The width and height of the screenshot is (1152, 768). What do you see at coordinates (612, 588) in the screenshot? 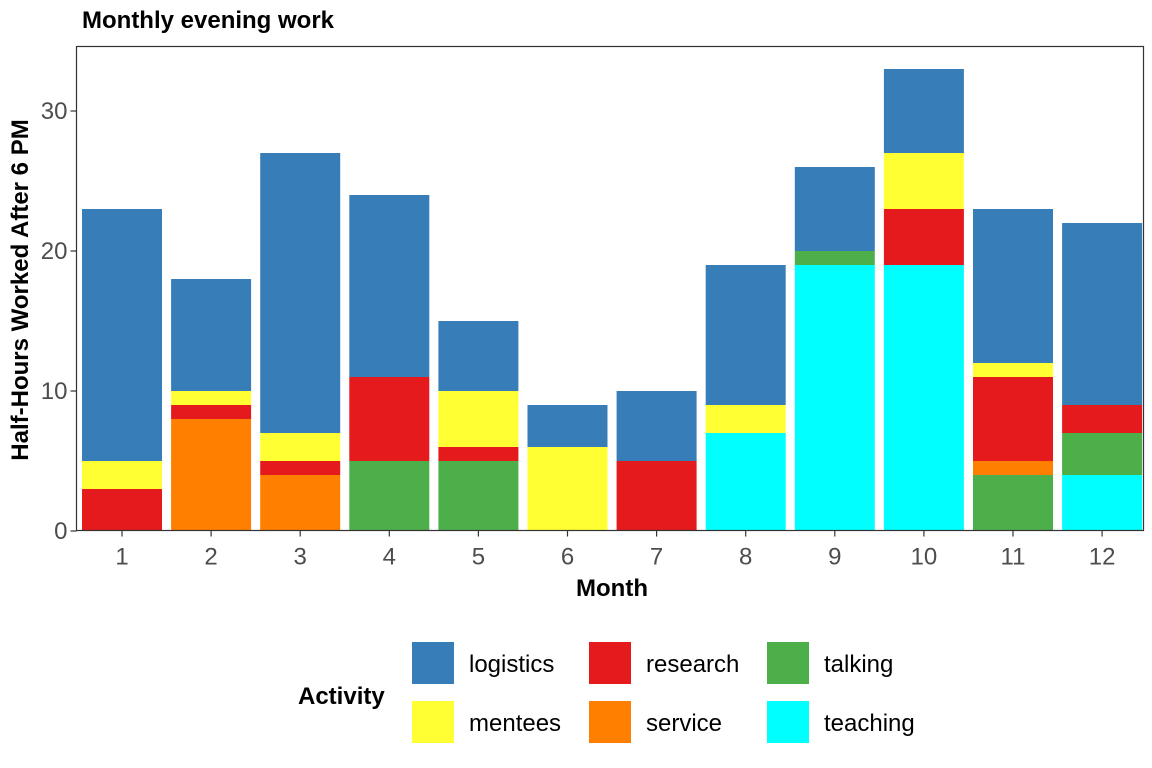
I see `x-axis-title: Month` at bounding box center [612, 588].